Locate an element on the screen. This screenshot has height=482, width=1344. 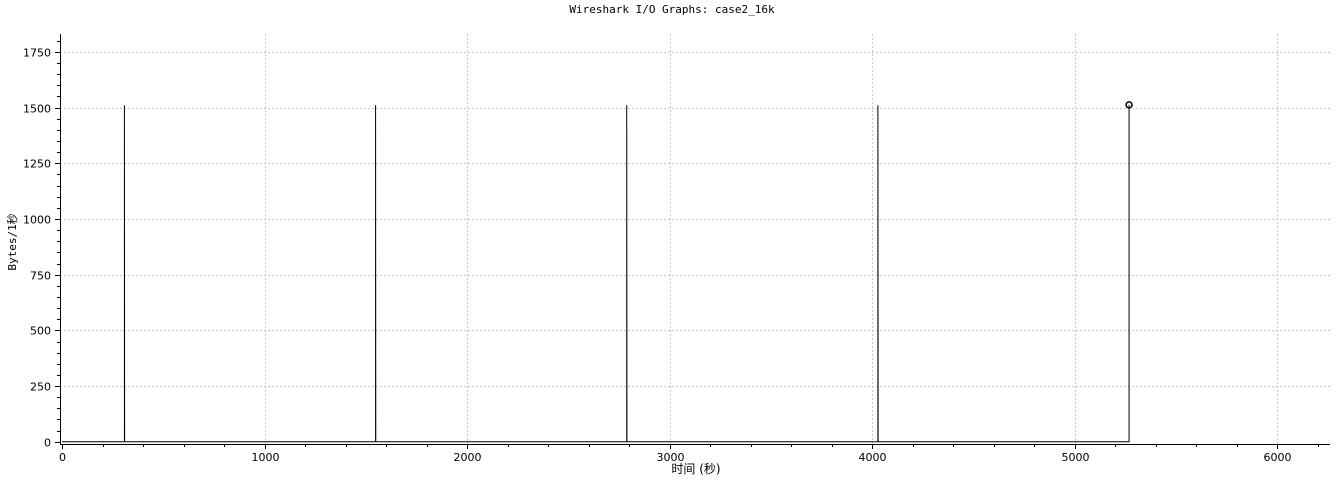
y-tick-label-5: 1250 is located at coordinates (37, 164).